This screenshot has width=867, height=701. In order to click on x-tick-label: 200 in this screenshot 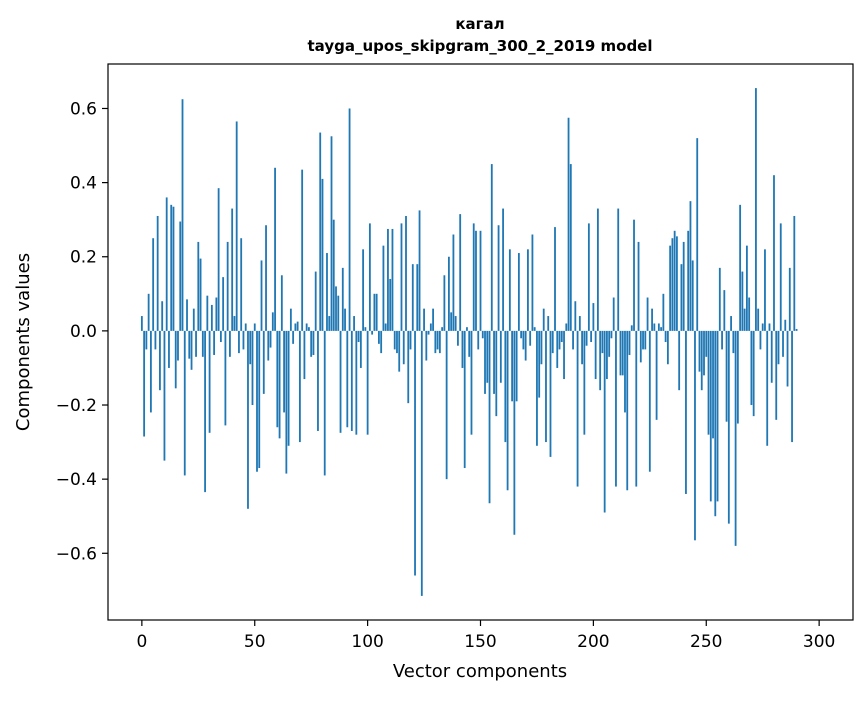, I will do `click(593, 642)`.